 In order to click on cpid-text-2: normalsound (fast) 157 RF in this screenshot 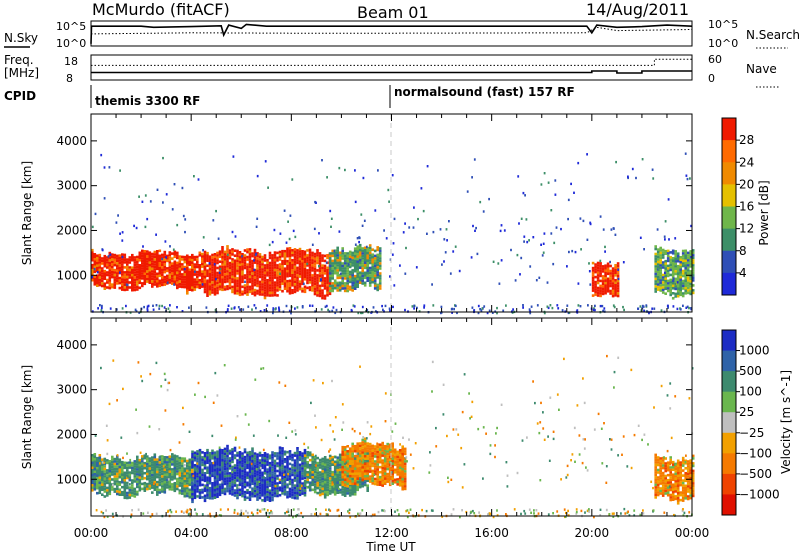, I will do `click(484, 92)`.